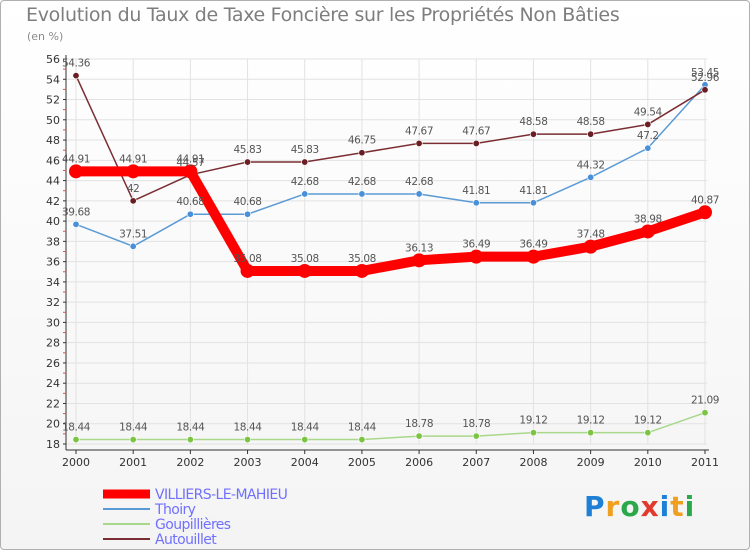 The height and width of the screenshot is (550, 750). Describe the element at coordinates (391, 426) in the screenshot. I see `series-line` at that location.